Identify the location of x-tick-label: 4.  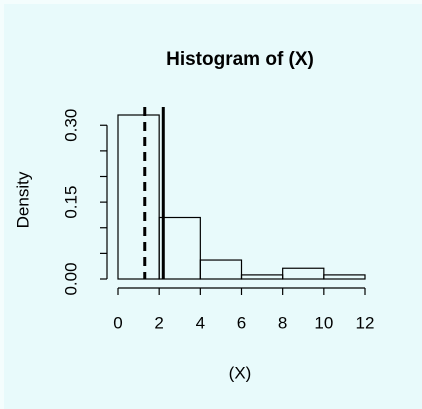
(200, 322).